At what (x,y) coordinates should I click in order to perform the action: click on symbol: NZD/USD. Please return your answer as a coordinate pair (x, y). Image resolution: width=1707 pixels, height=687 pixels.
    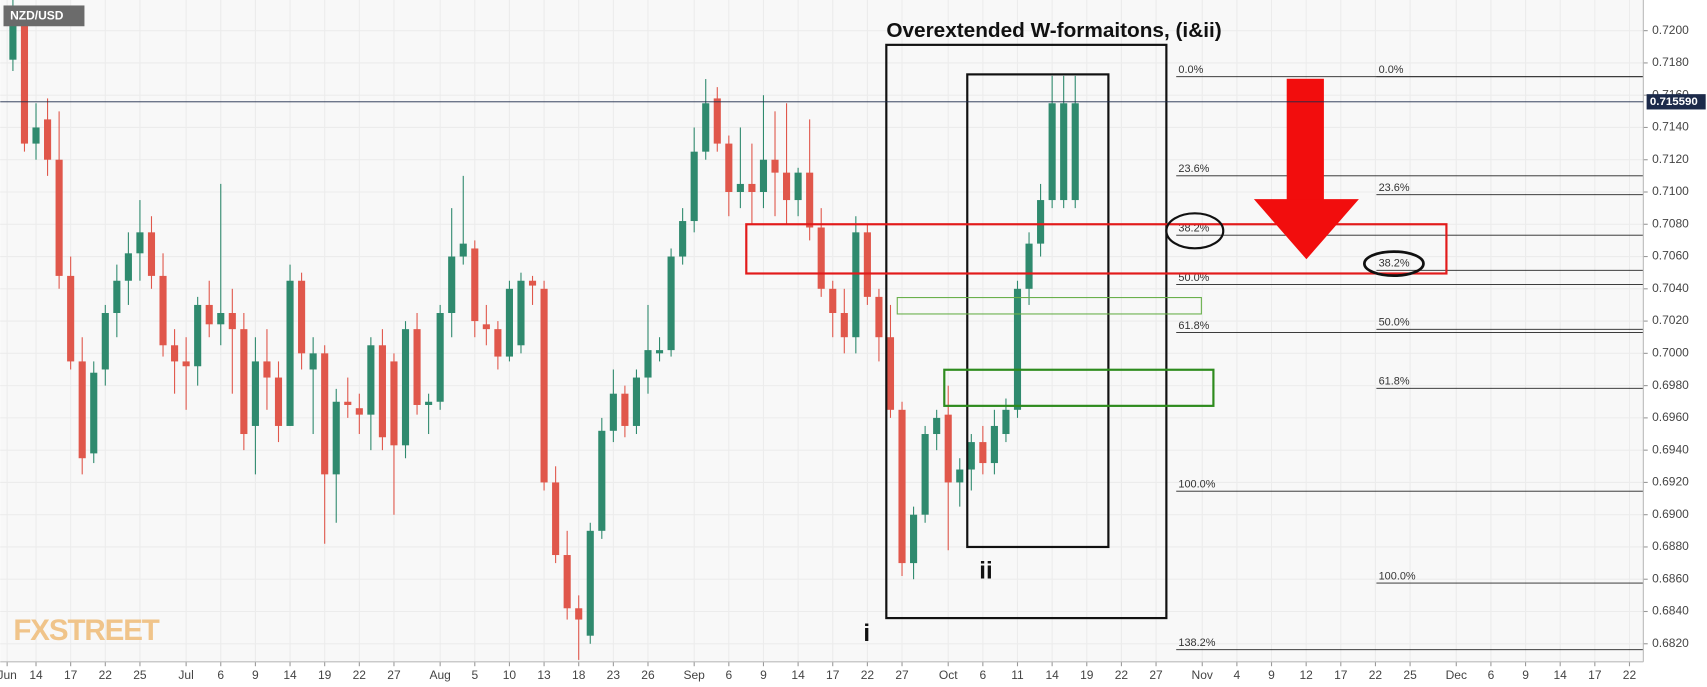
    Looking at the image, I should click on (37, 16).